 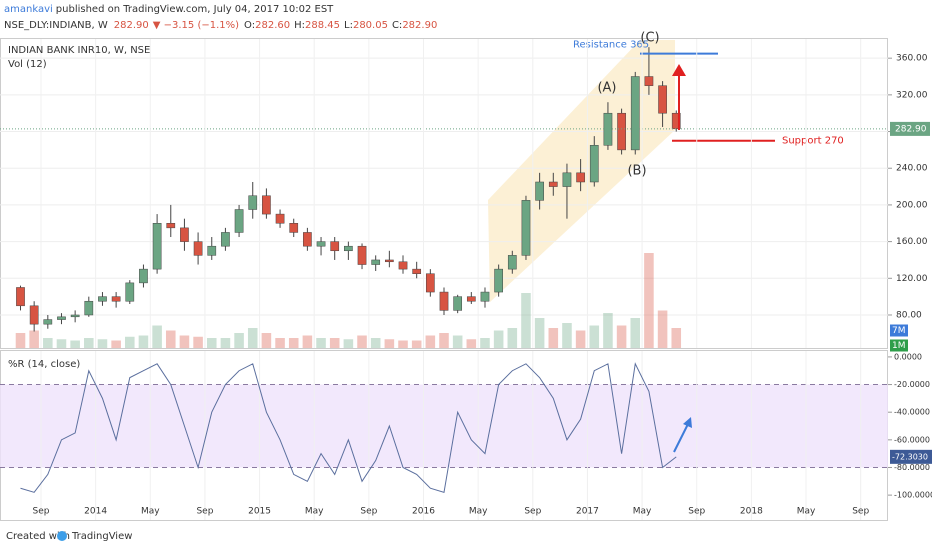 What do you see at coordinates (272, 25) in the screenshot?
I see `ohlc-value: 282.60` at bounding box center [272, 25].